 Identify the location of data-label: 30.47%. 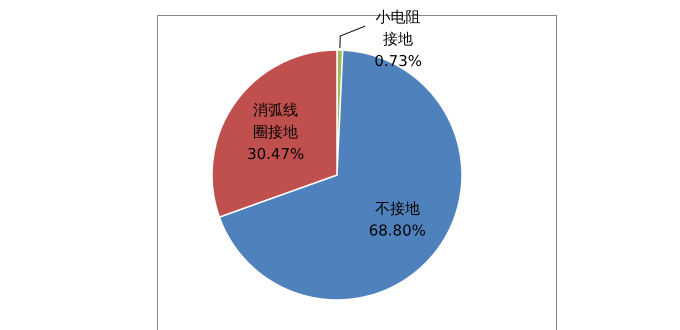
(275, 153).